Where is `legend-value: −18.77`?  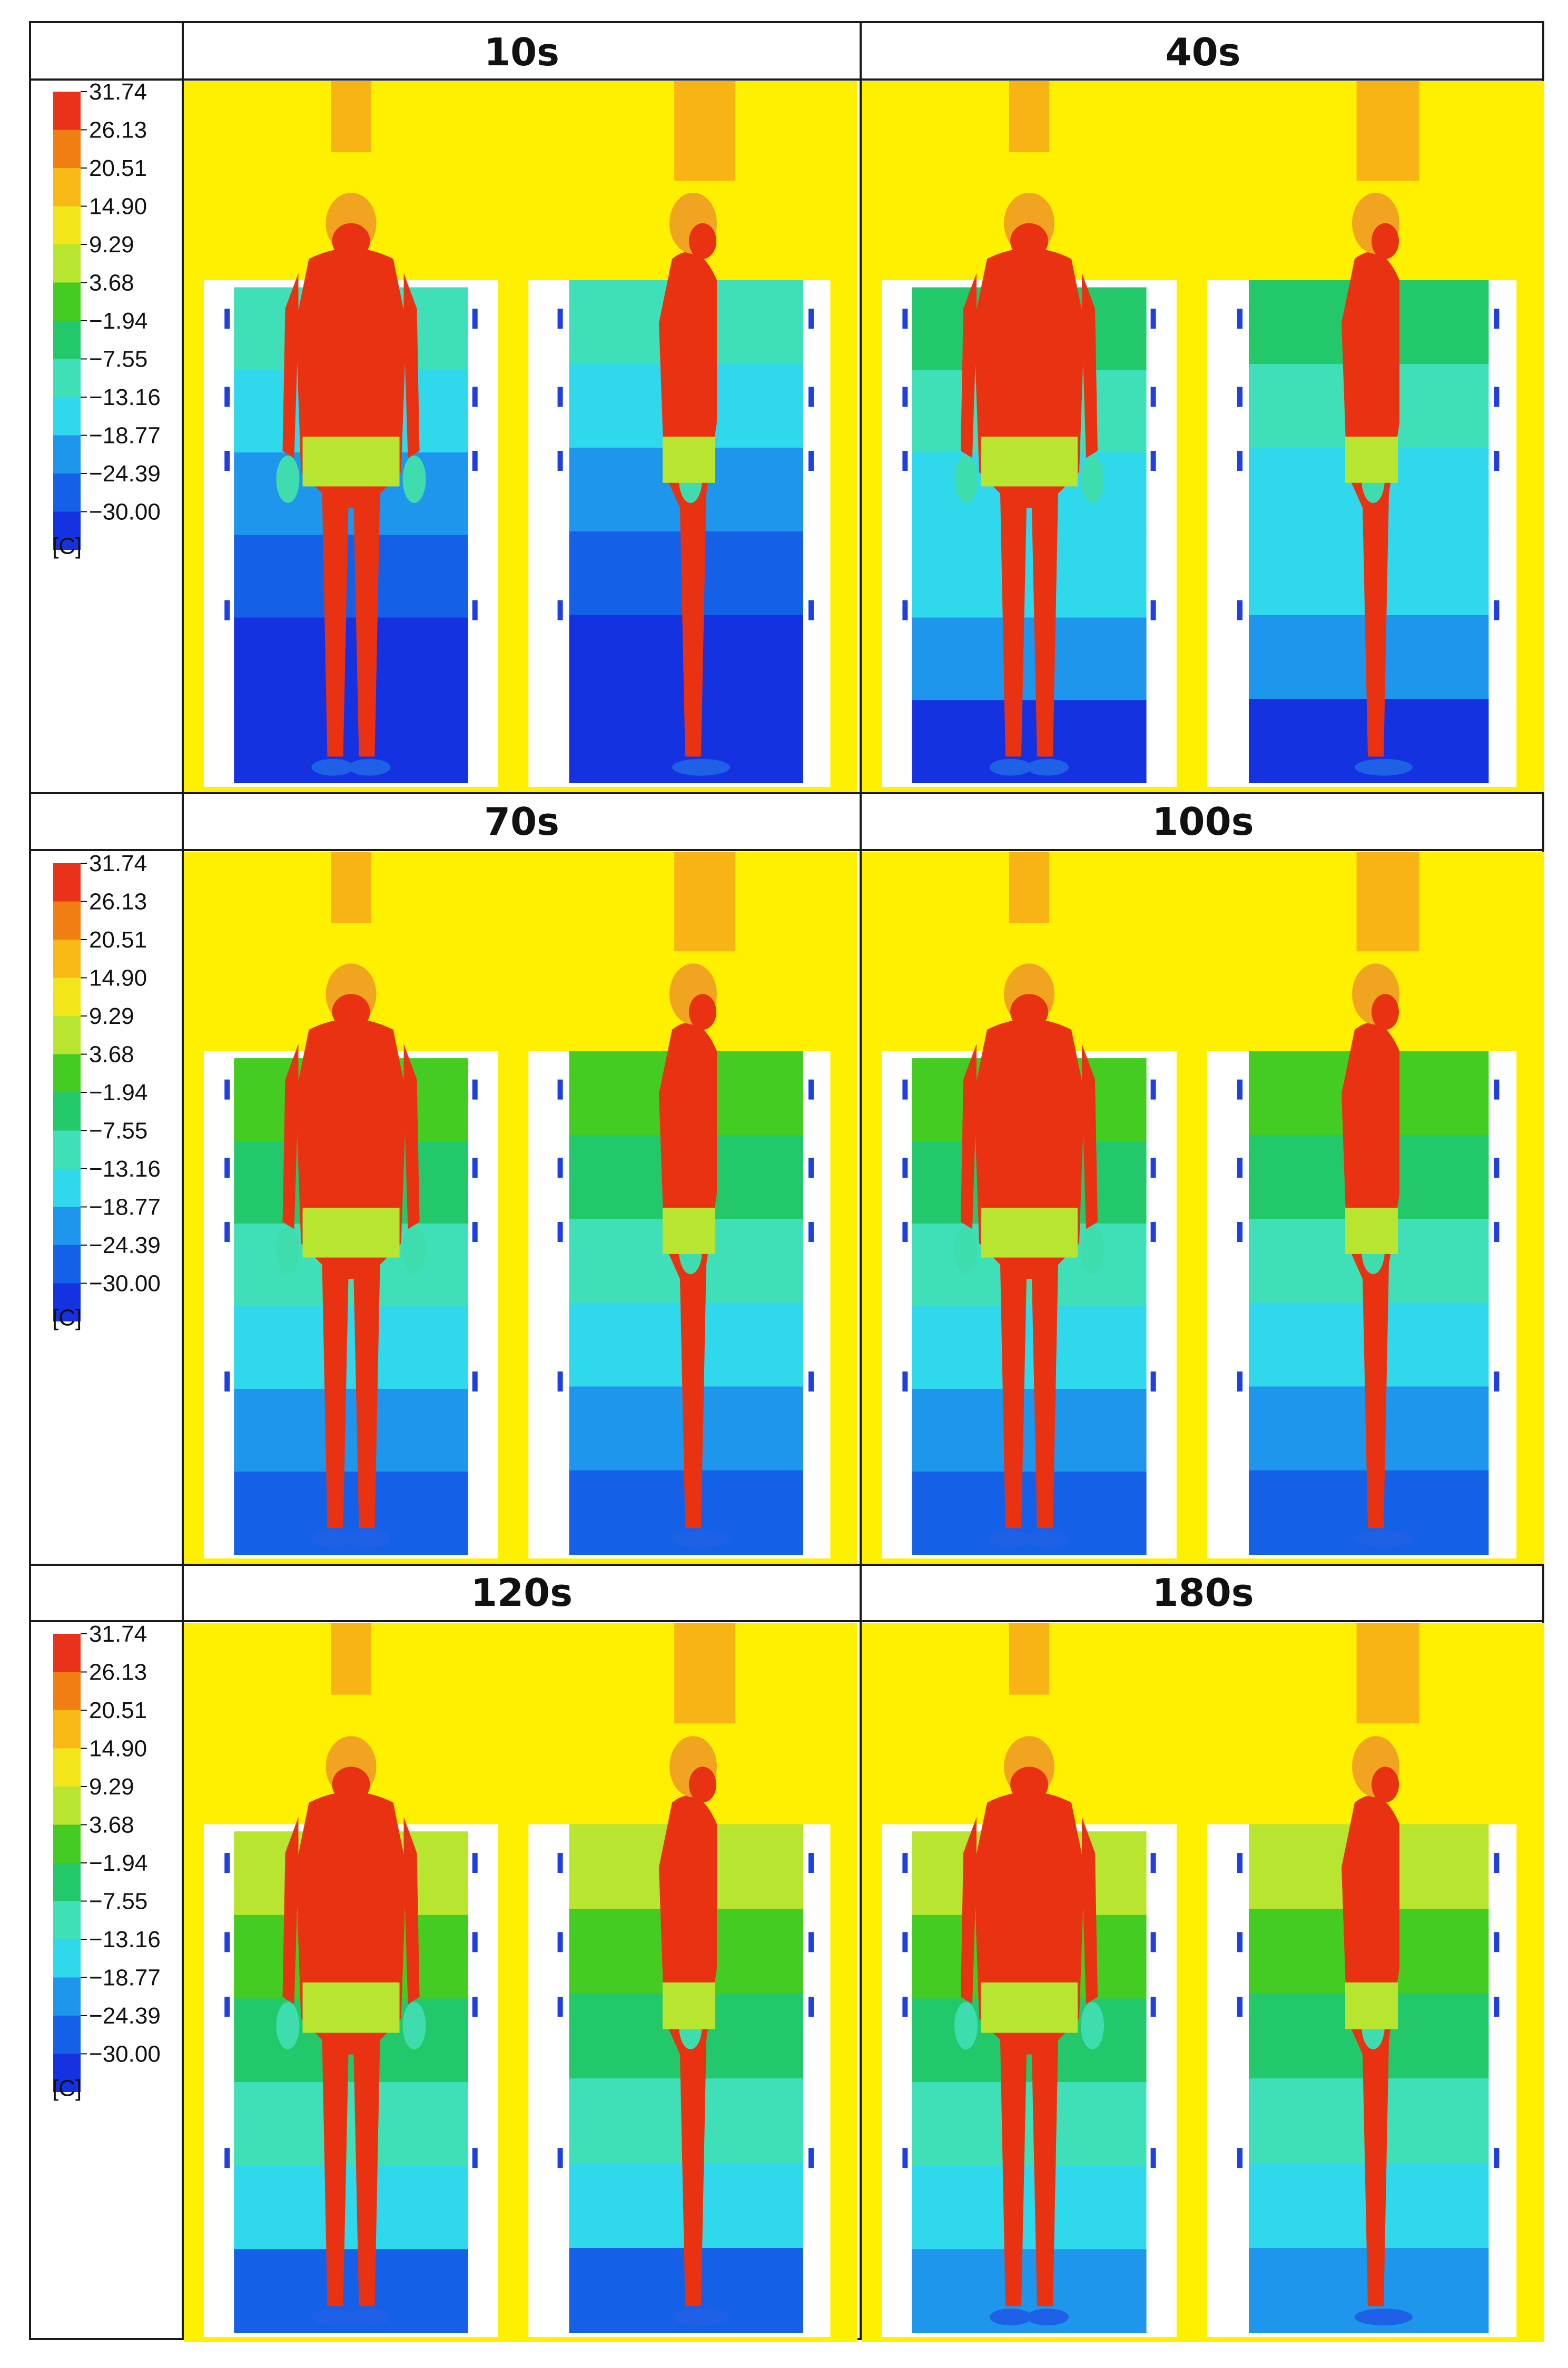 legend-value: −18.77 is located at coordinates (125, 1978).